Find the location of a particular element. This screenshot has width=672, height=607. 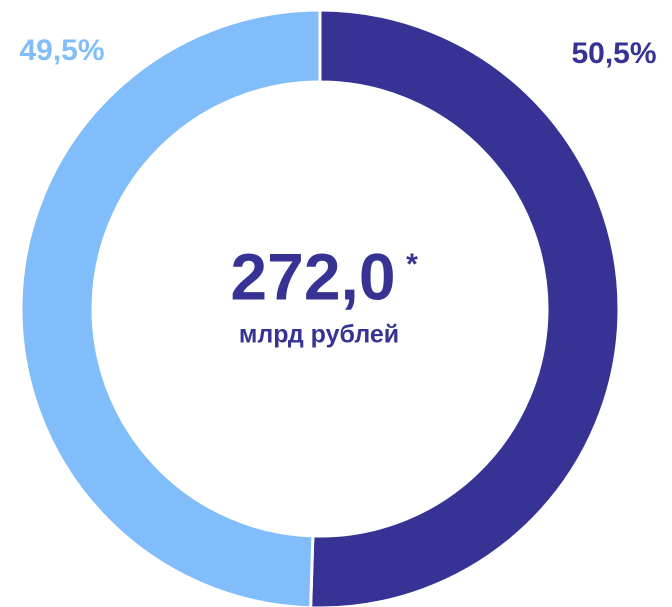

value-label: 50,5% is located at coordinates (613, 53).